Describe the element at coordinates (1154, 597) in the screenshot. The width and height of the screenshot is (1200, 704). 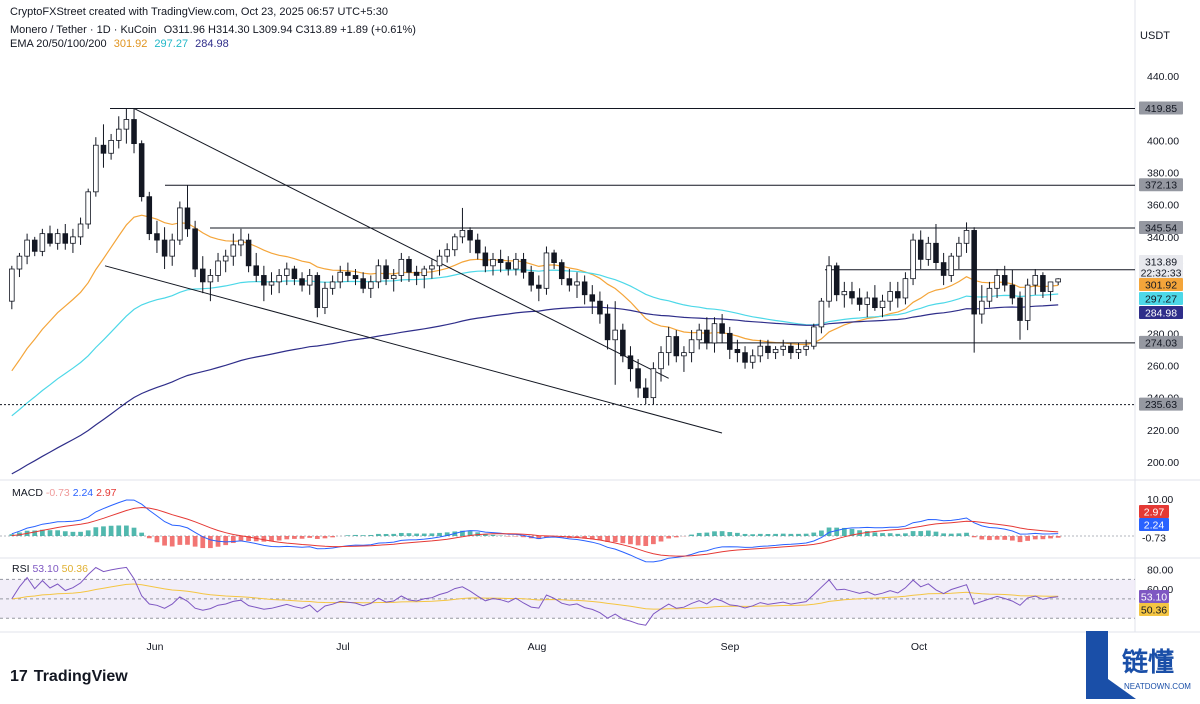
I see `rsi-tag: 53.10` at that location.